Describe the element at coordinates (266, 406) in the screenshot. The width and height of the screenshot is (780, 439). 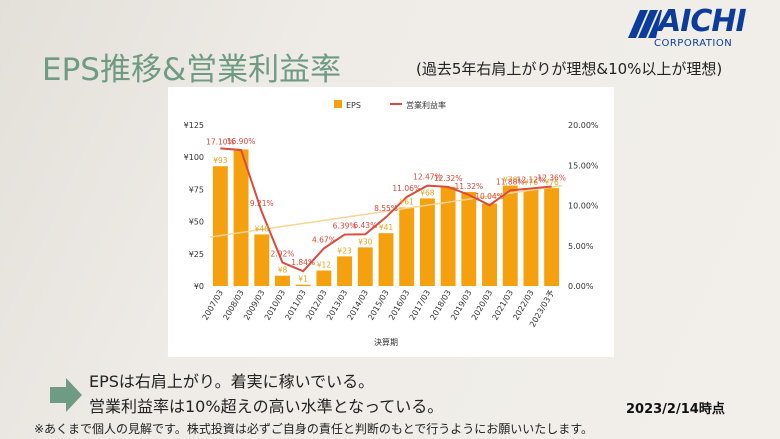
I see `note-margin: 営業利益率は10%超えの高い水準となっている。` at that location.